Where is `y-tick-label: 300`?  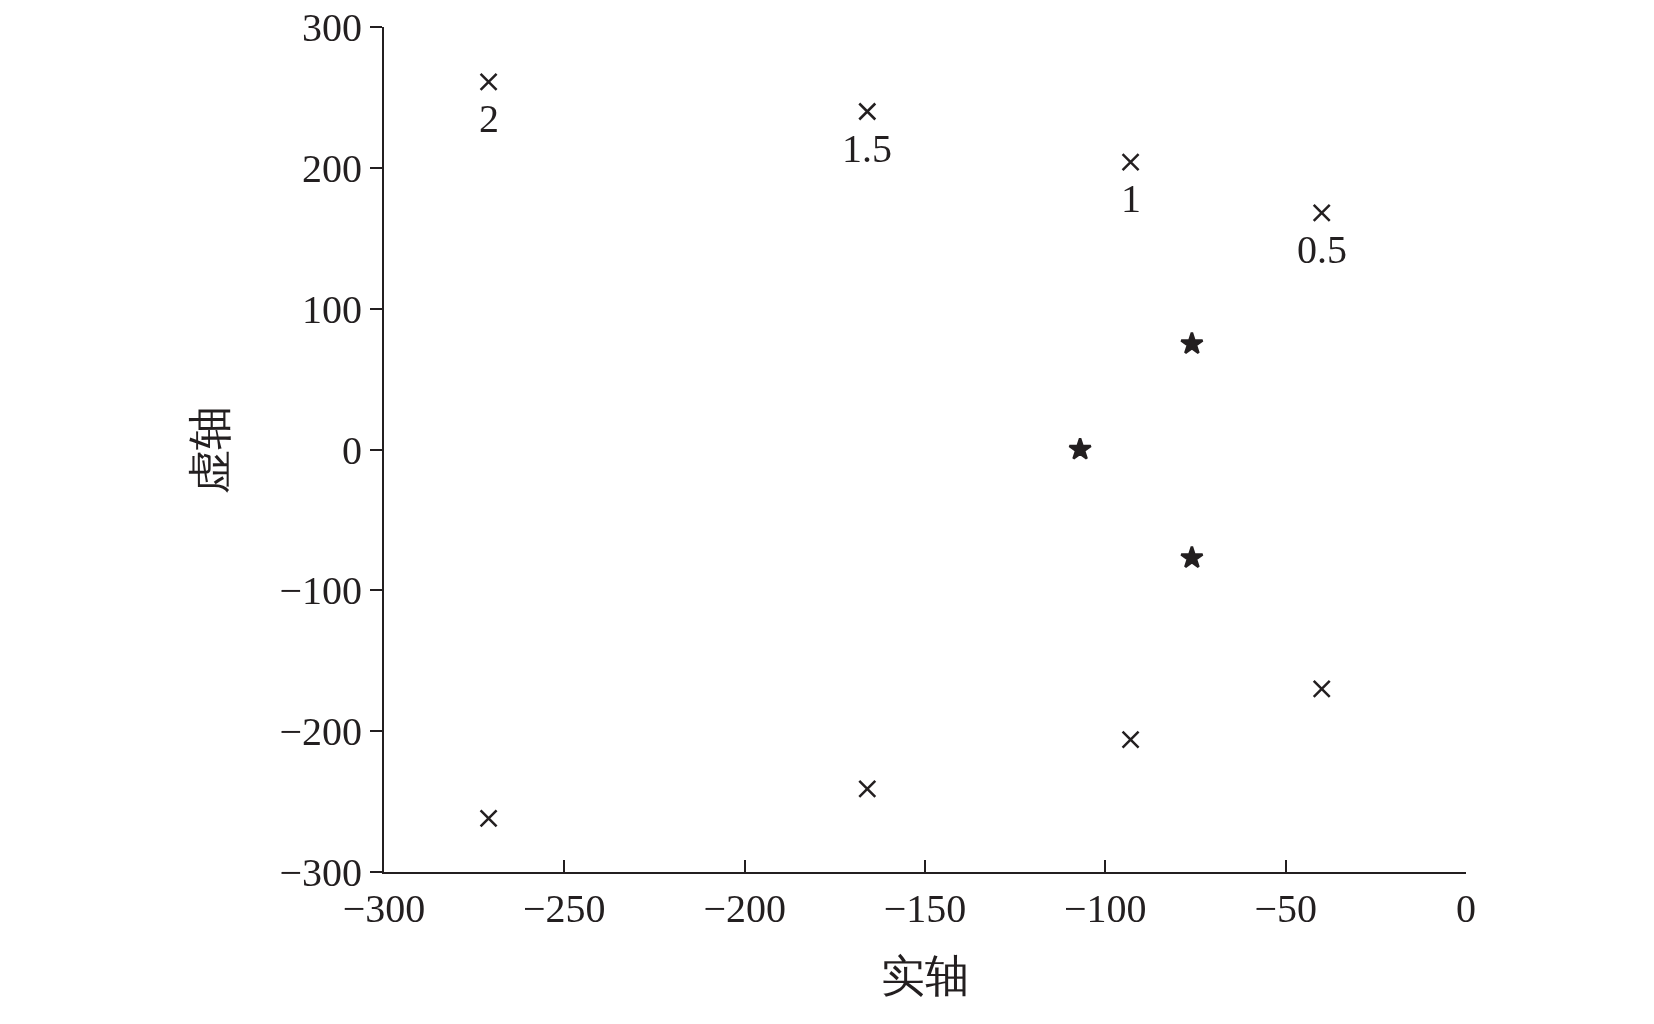
y-tick-label: 300 is located at coordinates (332, 27).